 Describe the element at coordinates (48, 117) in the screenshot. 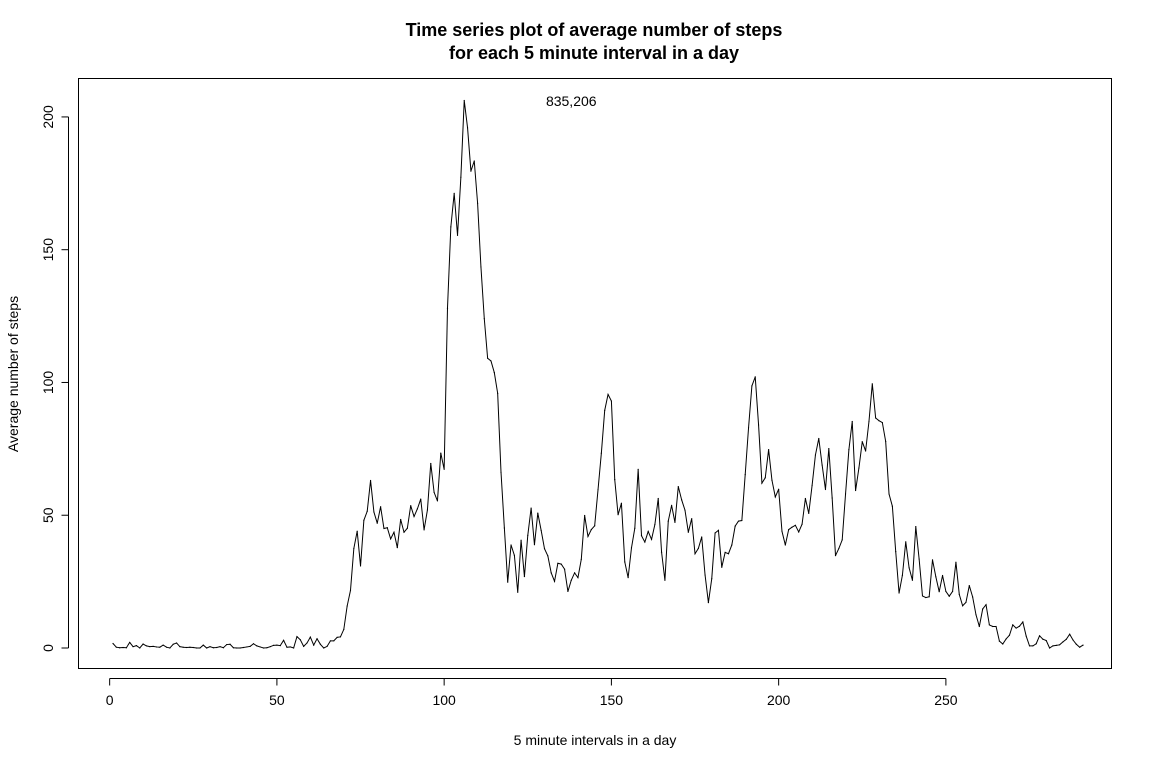

I see `y-tick-label: 200` at that location.